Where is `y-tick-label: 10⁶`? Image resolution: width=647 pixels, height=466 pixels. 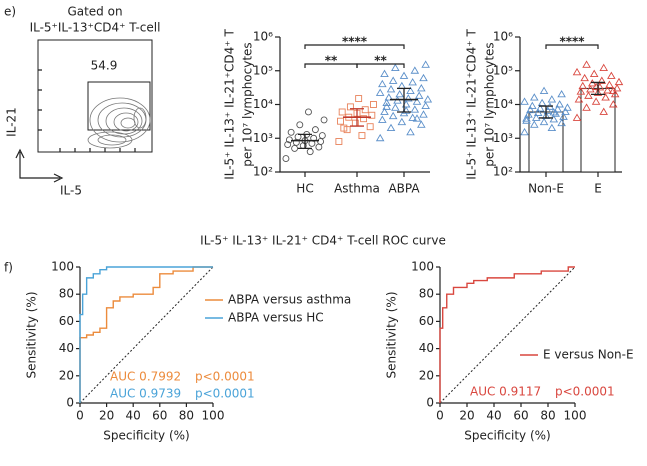 y-tick-label: 10⁶ is located at coordinates (263, 37).